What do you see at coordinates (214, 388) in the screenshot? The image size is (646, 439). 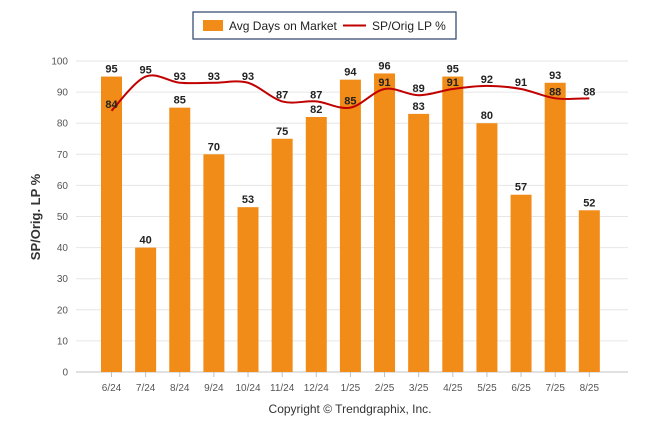 I see `x-tick-label: 9/24` at bounding box center [214, 388].